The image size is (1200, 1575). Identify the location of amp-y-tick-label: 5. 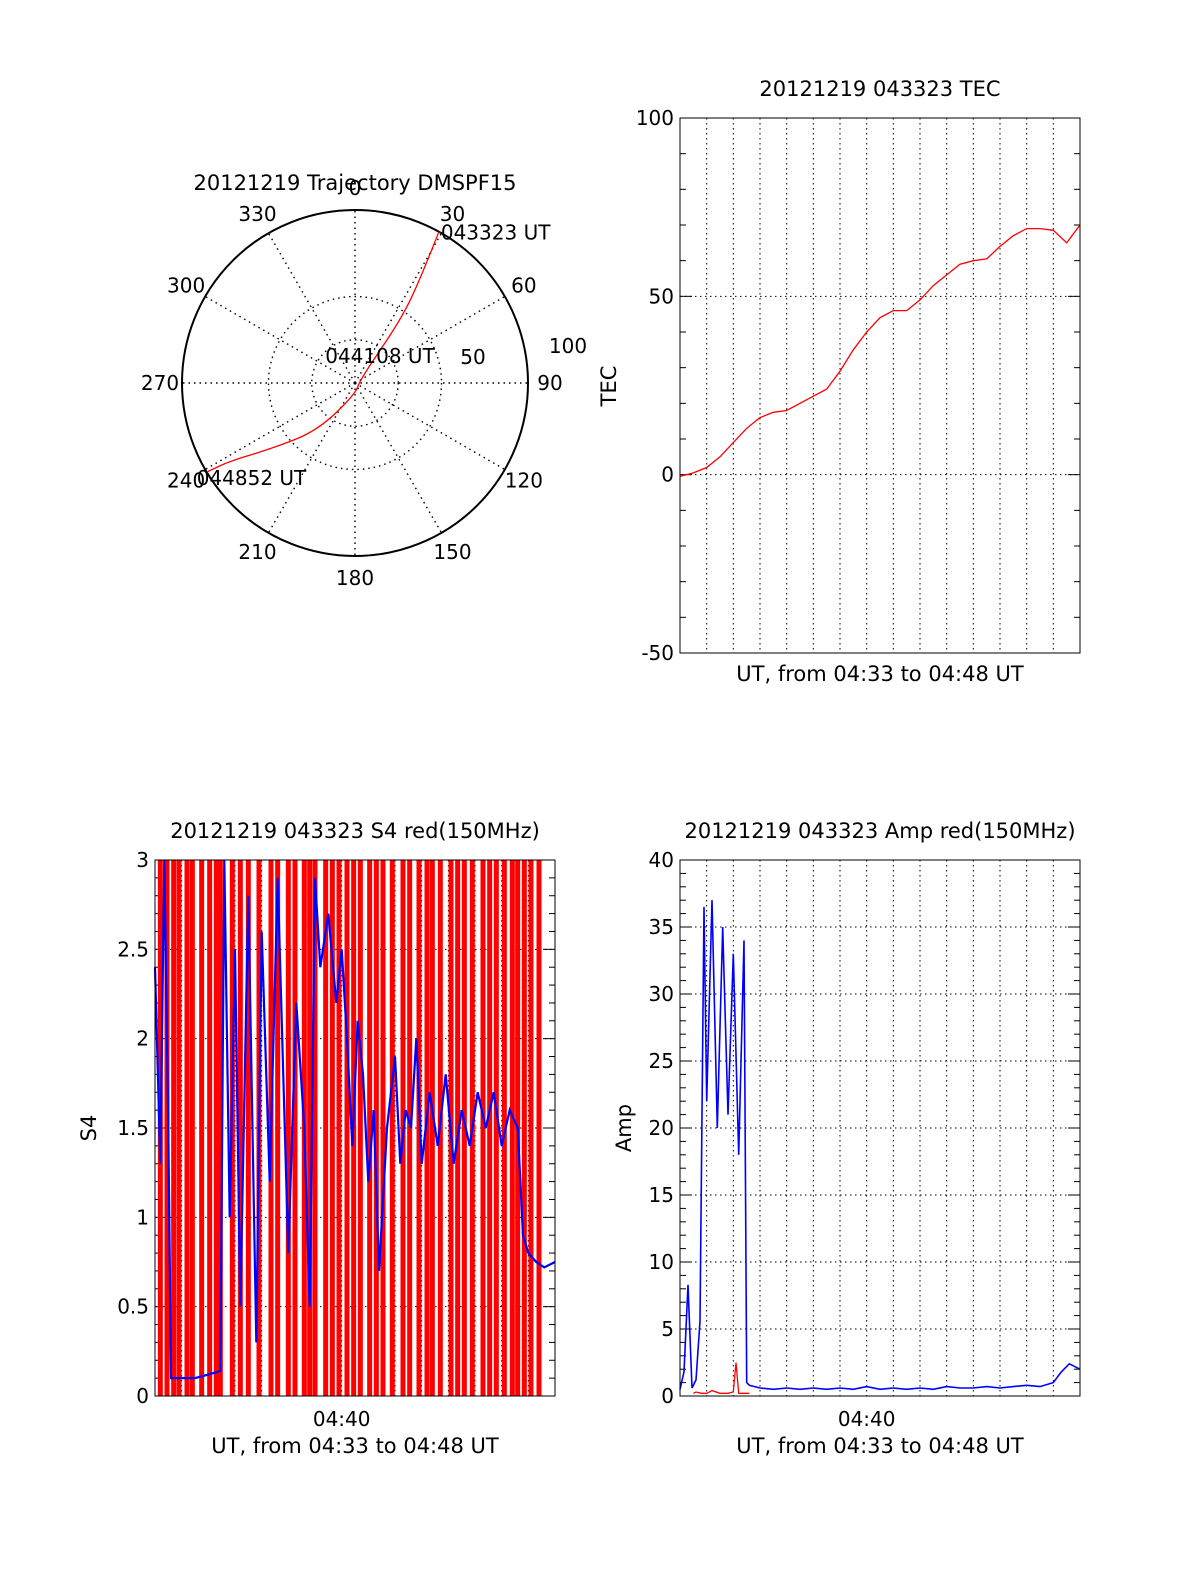
(667, 1329).